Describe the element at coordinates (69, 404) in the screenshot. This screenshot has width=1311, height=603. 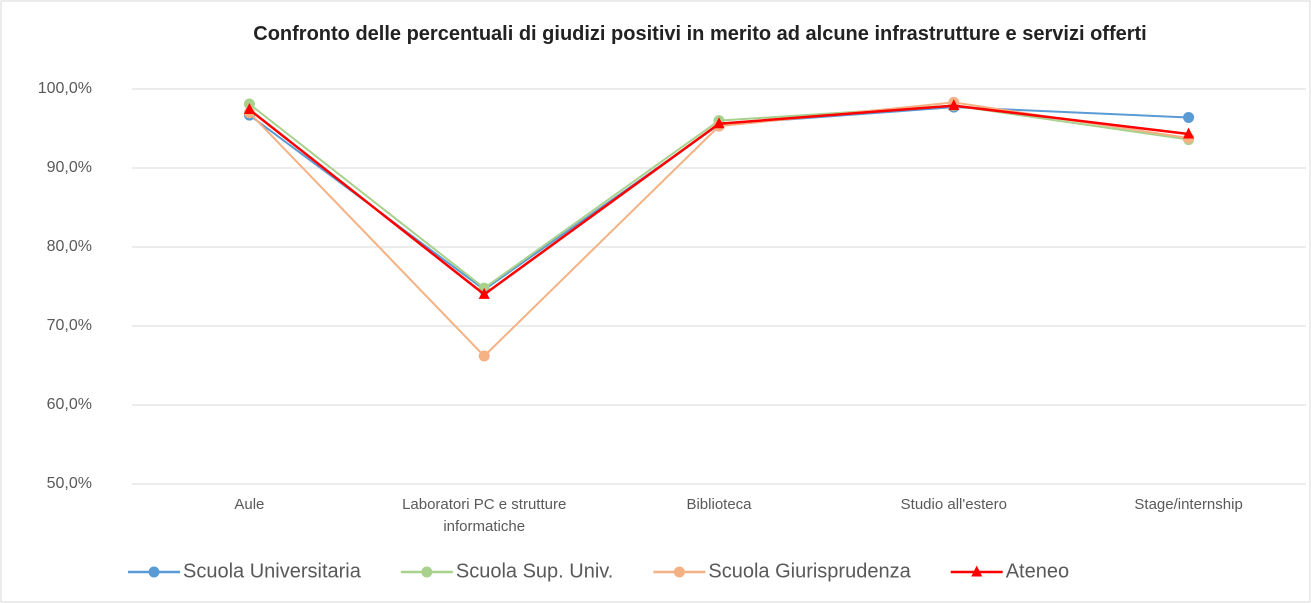
I see `y-tick-label: 60,0%` at that location.